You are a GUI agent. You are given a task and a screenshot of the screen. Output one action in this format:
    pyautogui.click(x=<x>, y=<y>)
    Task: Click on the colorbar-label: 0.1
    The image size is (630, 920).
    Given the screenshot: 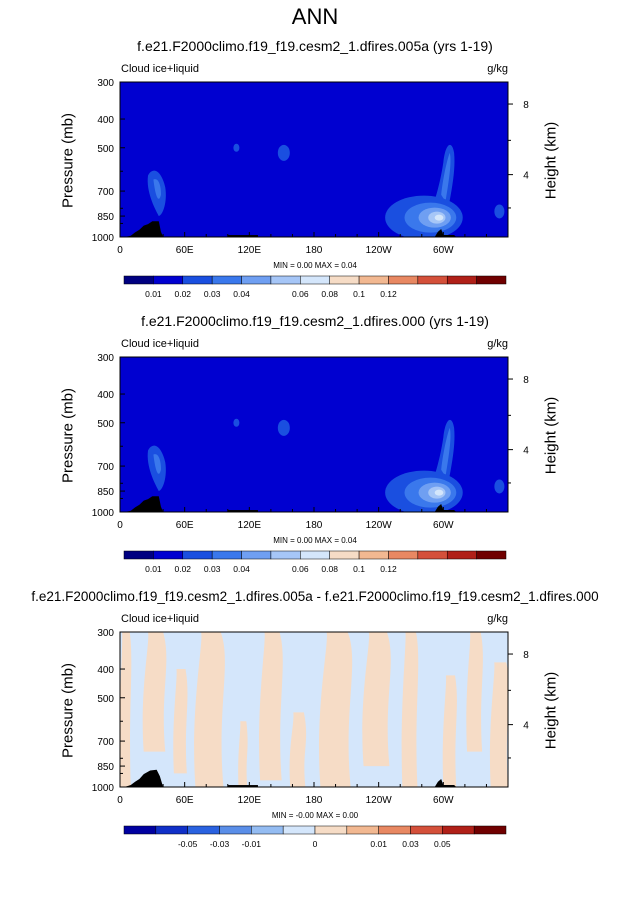 What is the action you would take?
    pyautogui.click(x=359, y=569)
    